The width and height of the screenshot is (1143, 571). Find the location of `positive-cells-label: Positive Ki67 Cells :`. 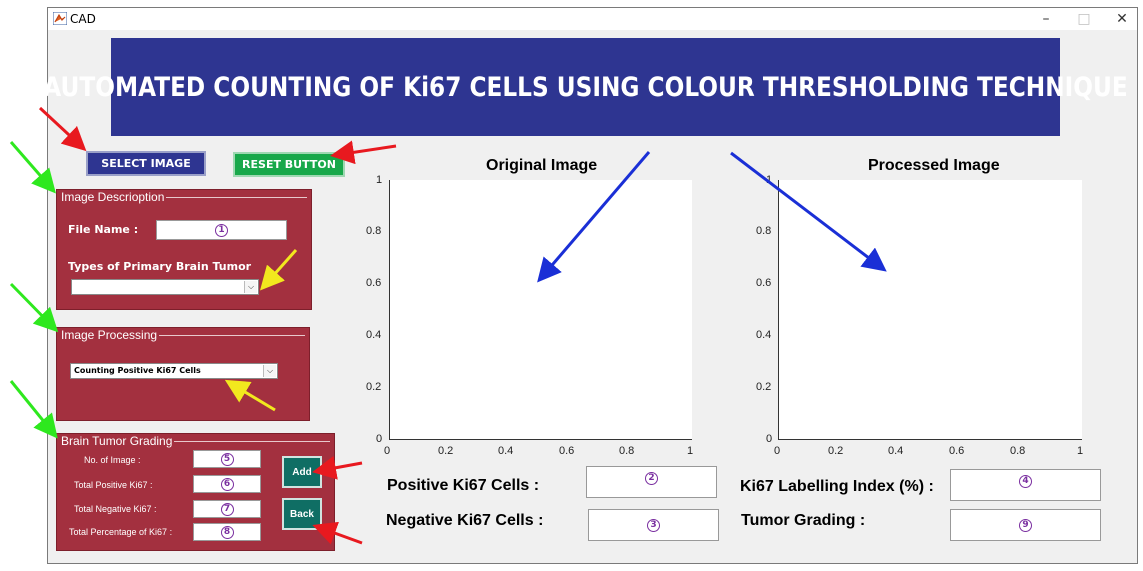

positive-cells-label: Positive Ki67 Cells : is located at coordinates (463, 485).